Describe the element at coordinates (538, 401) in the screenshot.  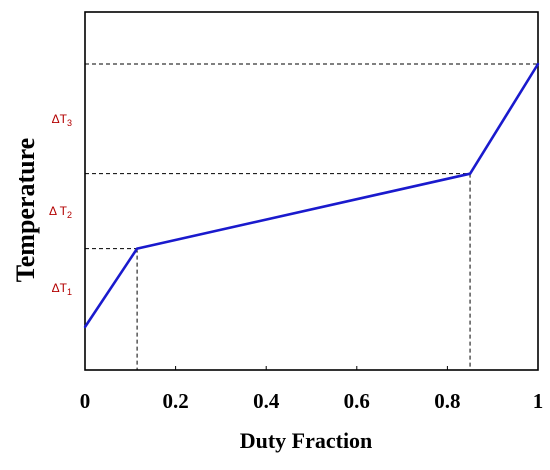
I see `x-tick-label-5: 1` at that location.